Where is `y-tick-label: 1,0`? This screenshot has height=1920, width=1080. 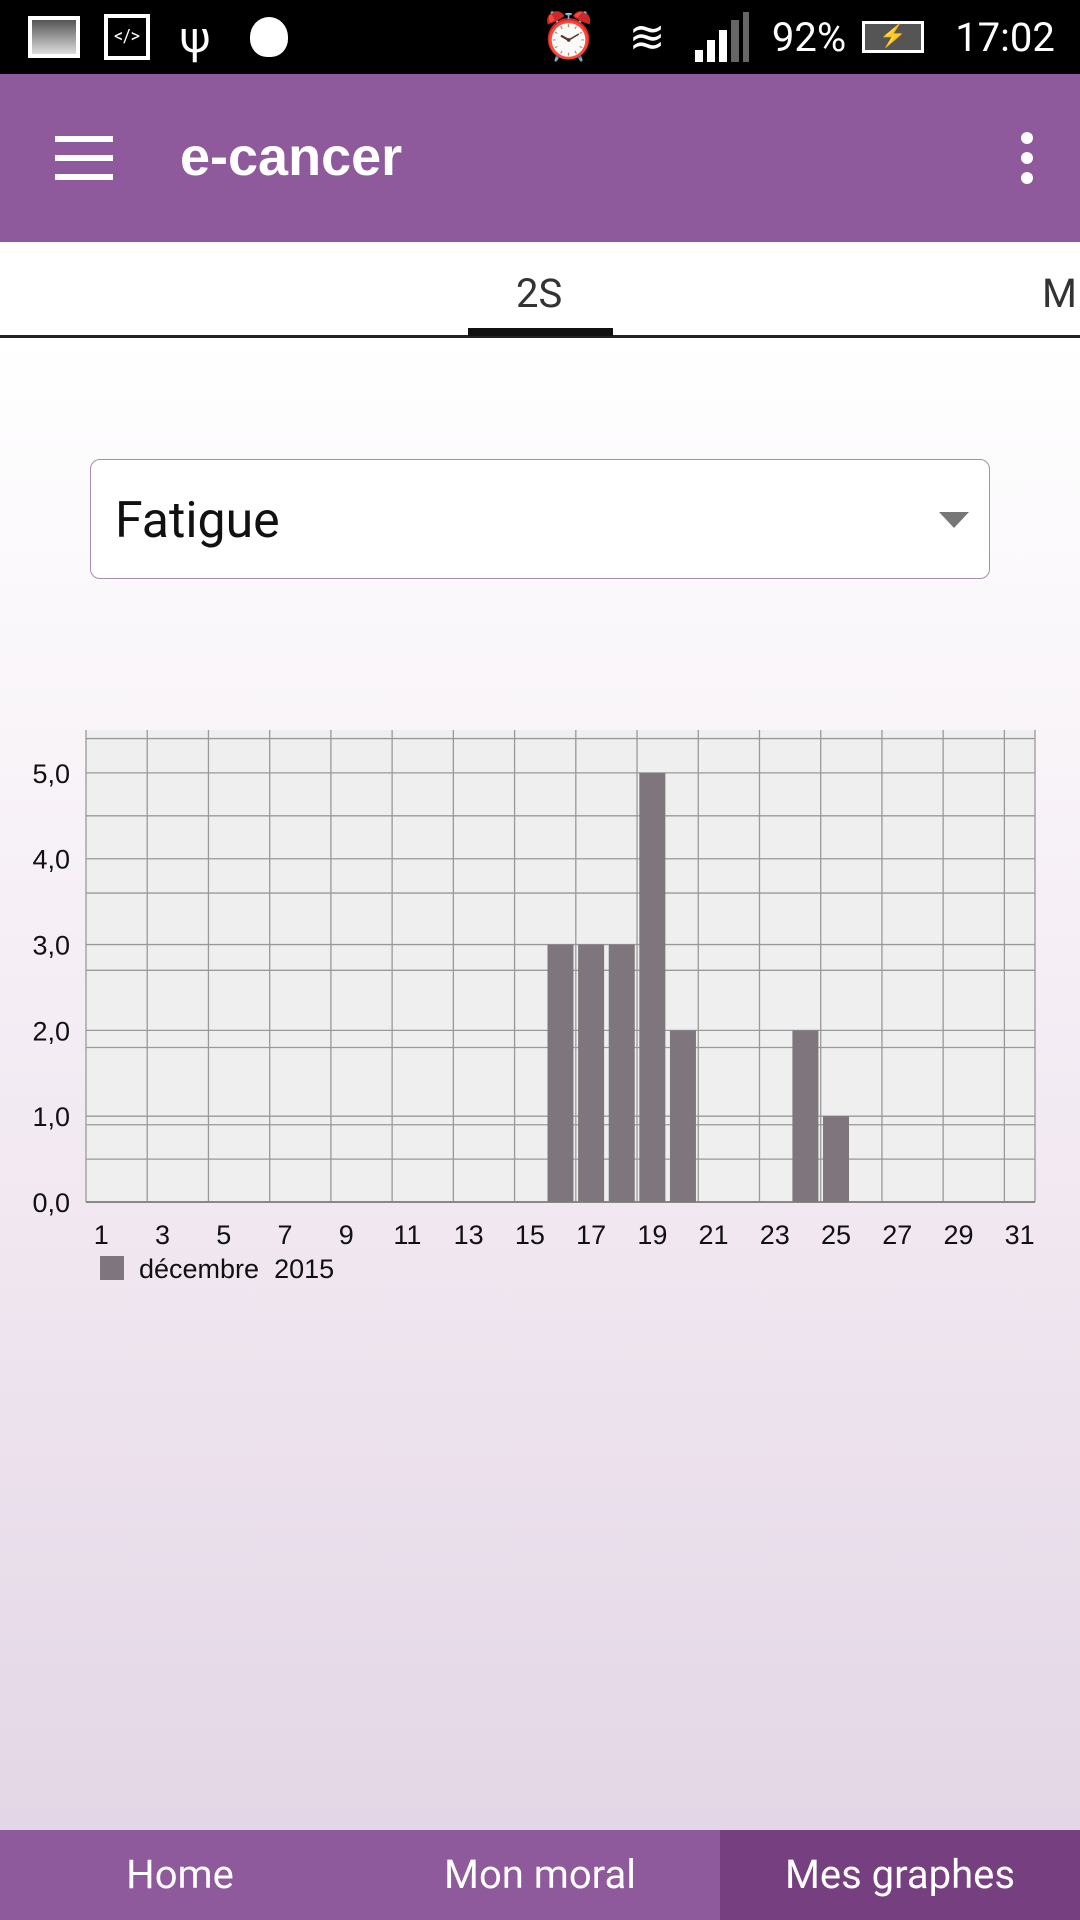 y-tick-label: 1,0 is located at coordinates (51, 1117).